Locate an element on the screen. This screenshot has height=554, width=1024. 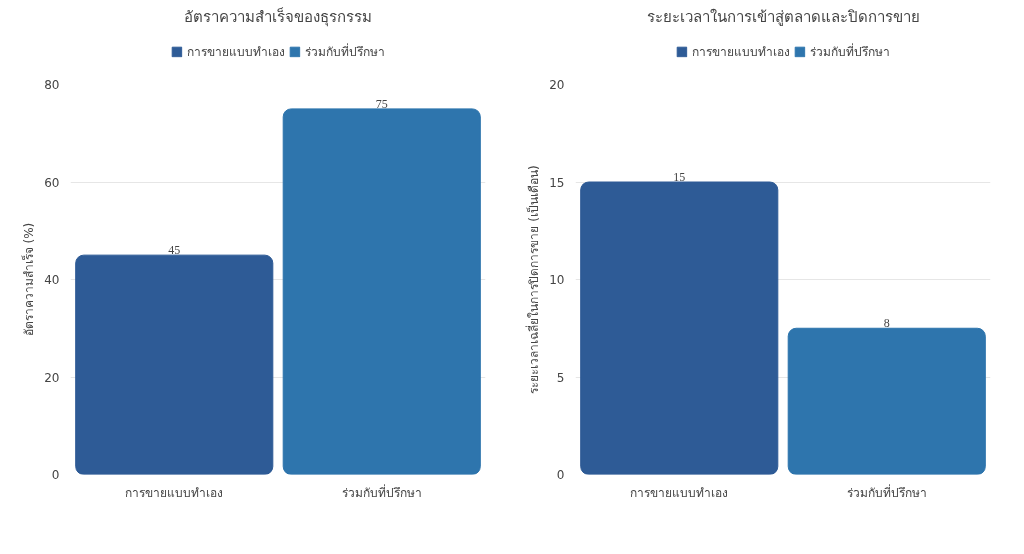
y-tick-label: 10 is located at coordinates (557, 280).